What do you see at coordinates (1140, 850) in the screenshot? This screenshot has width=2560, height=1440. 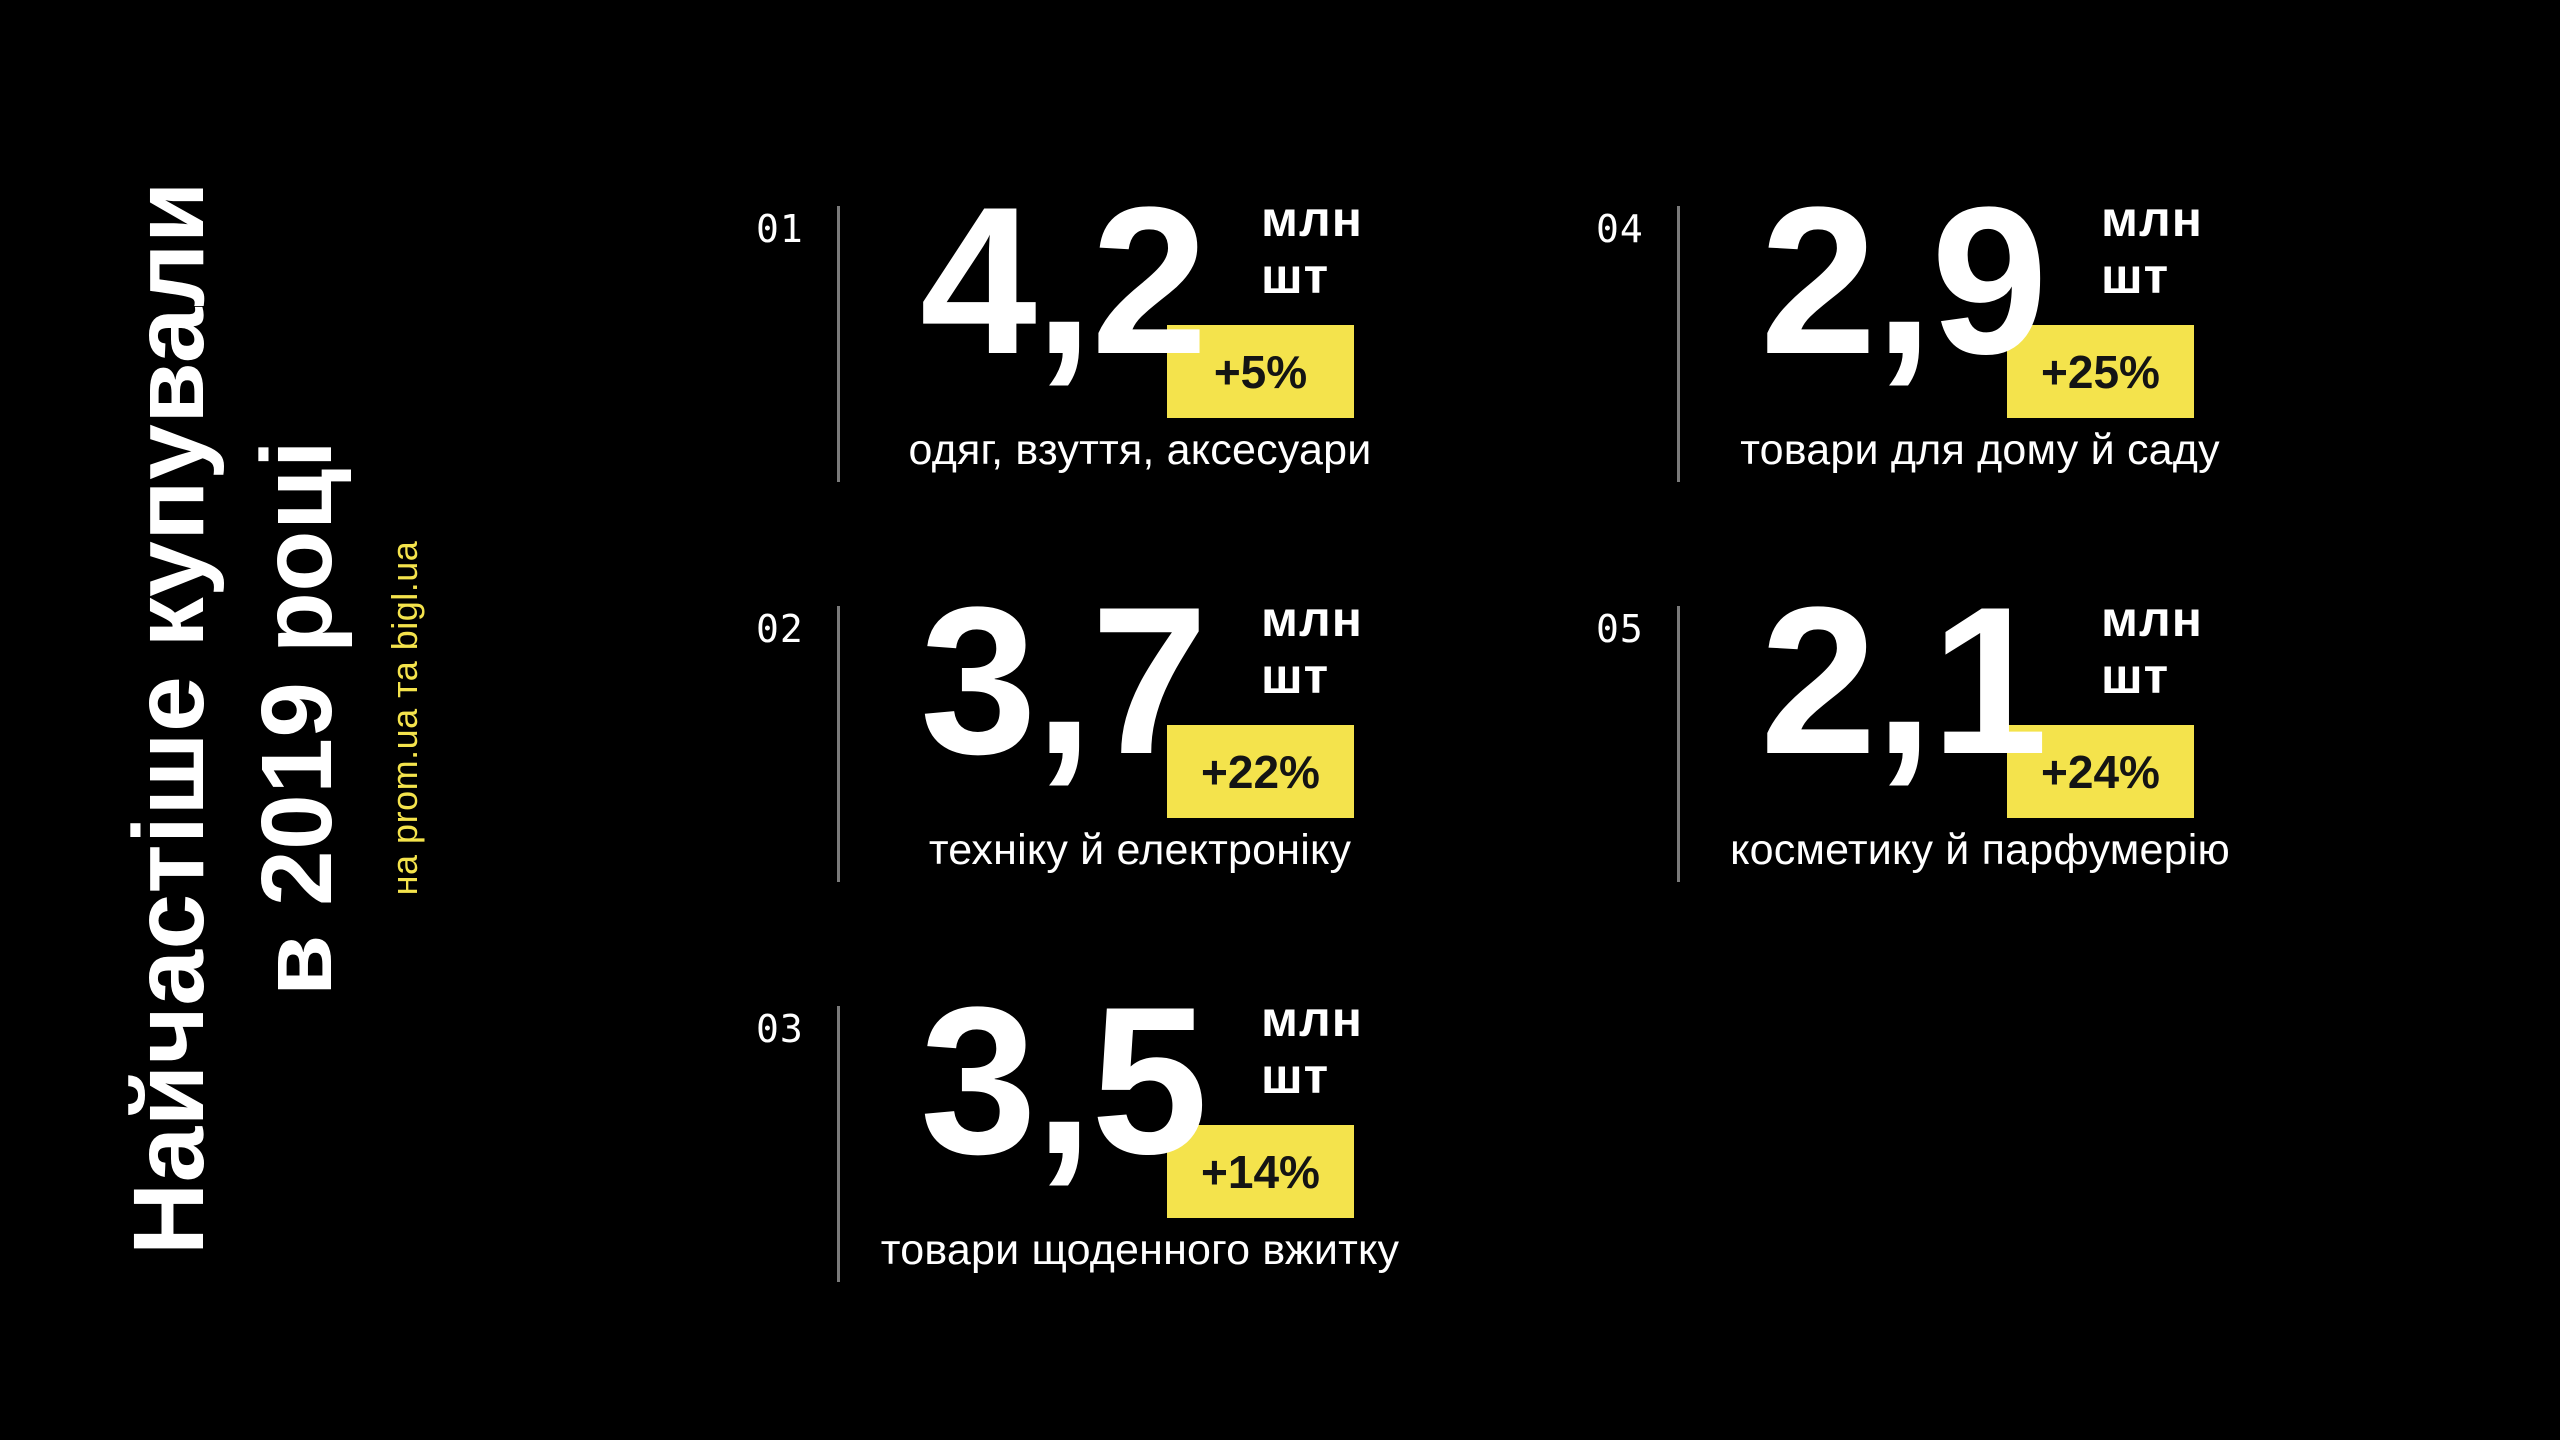 I see `stat-category-label: техніку й електроніку` at bounding box center [1140, 850].